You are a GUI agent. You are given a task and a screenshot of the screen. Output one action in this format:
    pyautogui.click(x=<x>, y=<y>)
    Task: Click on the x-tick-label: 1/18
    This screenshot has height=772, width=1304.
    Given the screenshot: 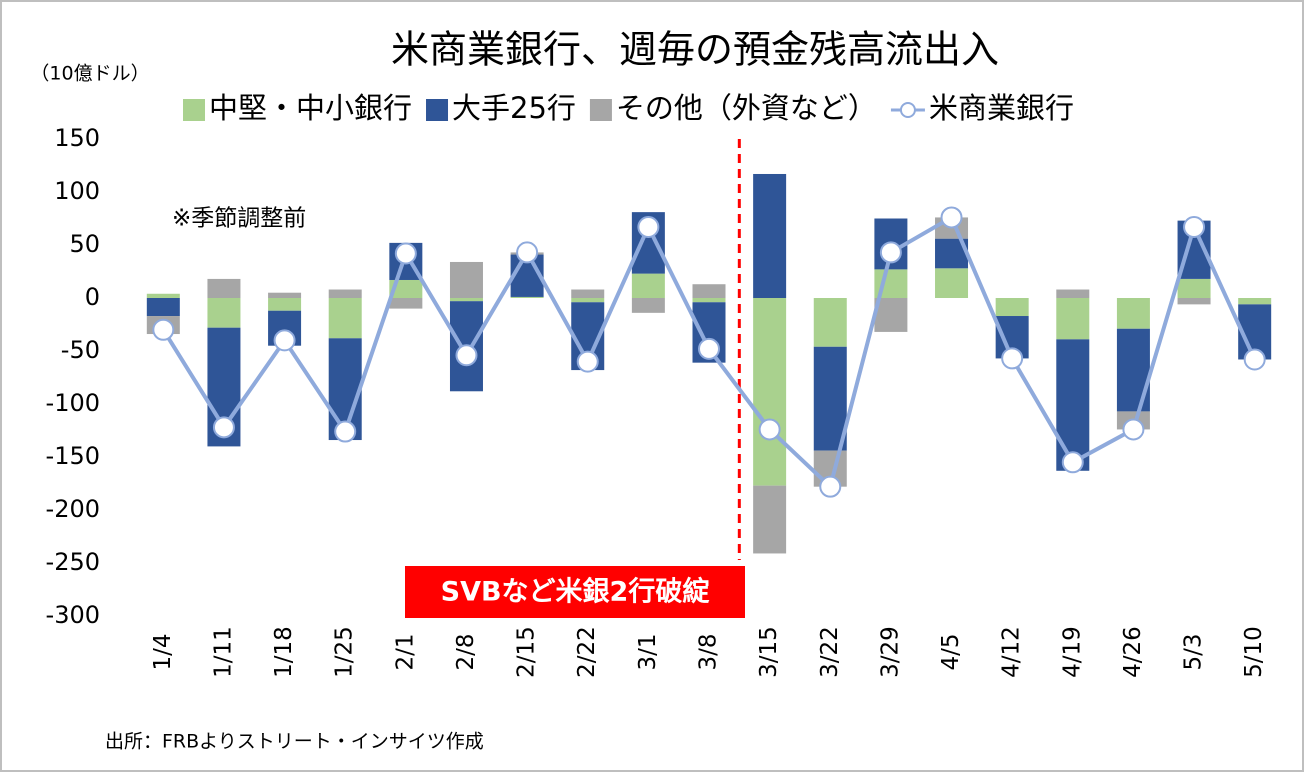 What is the action you would take?
    pyautogui.click(x=284, y=652)
    